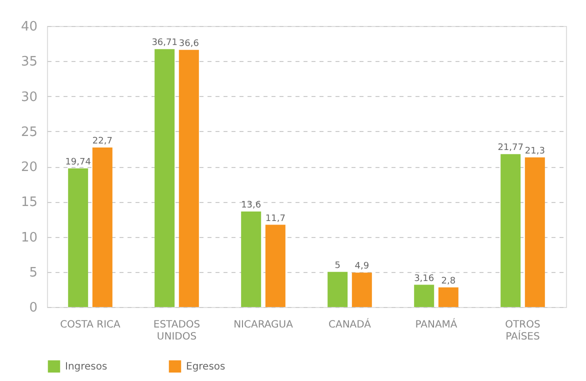 Image resolution: width=586 pixels, height=381 pixels. Describe the element at coordinates (33, 308) in the screenshot. I see `y-tick-label: 0` at that location.